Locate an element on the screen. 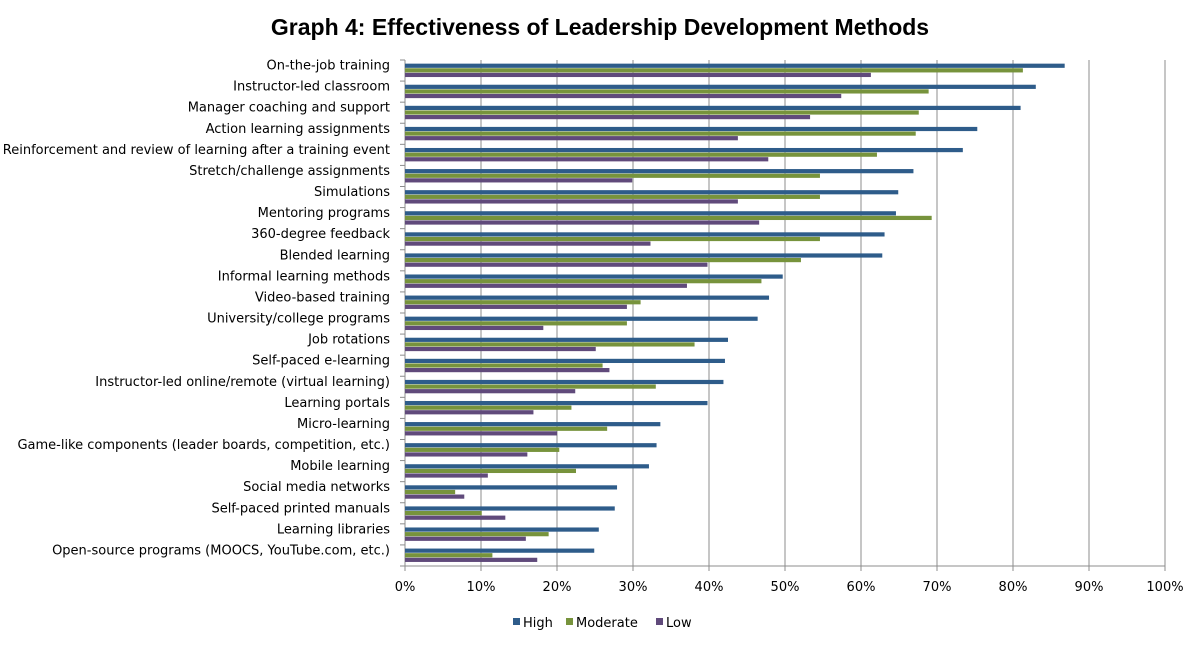 The width and height of the screenshot is (1200, 646). x-tick-label: 10% is located at coordinates (481, 587).